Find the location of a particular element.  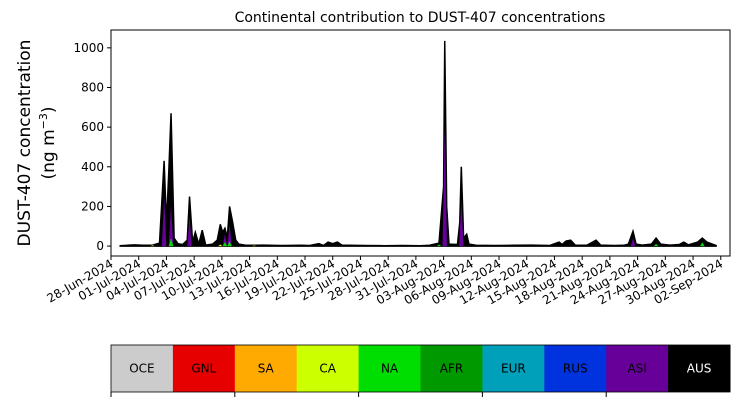

legend-swatch-oce is located at coordinates (142, 368).